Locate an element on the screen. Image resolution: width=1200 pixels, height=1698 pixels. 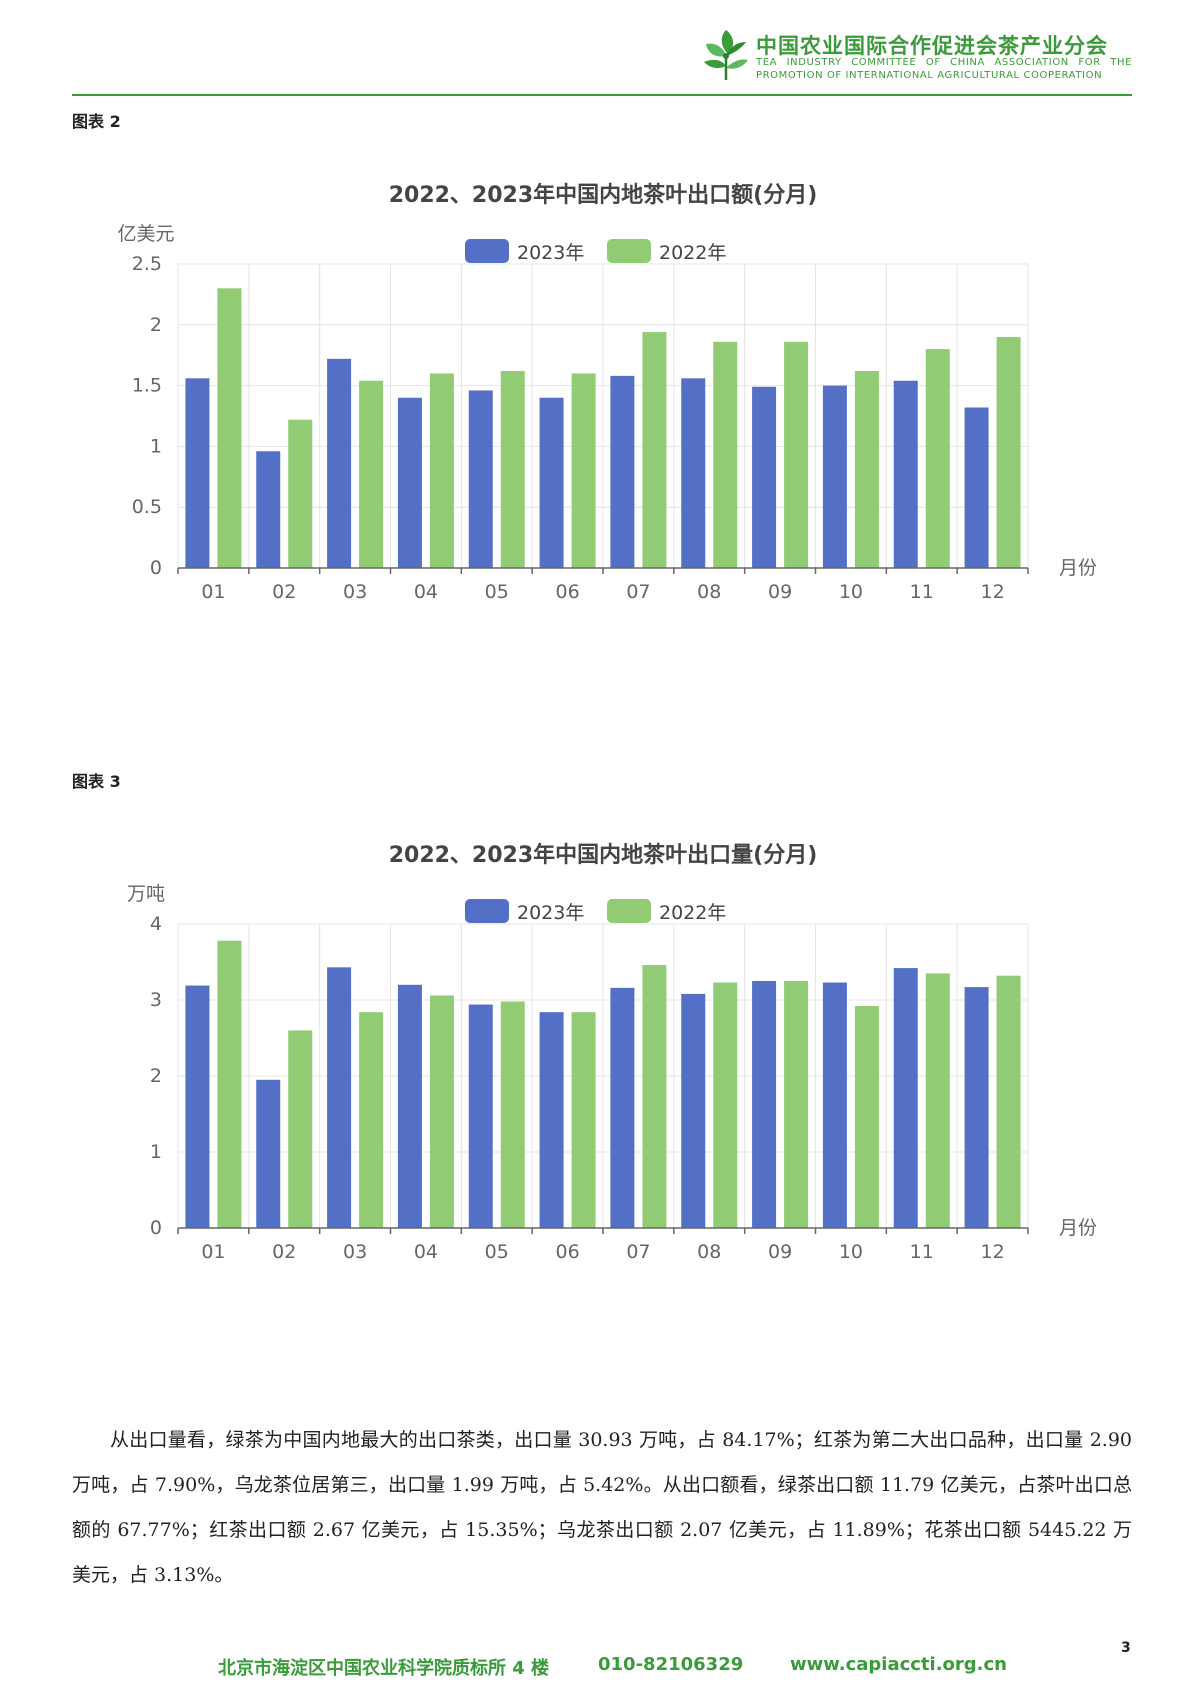
y-tick-label: 4 is located at coordinates (156, 924).